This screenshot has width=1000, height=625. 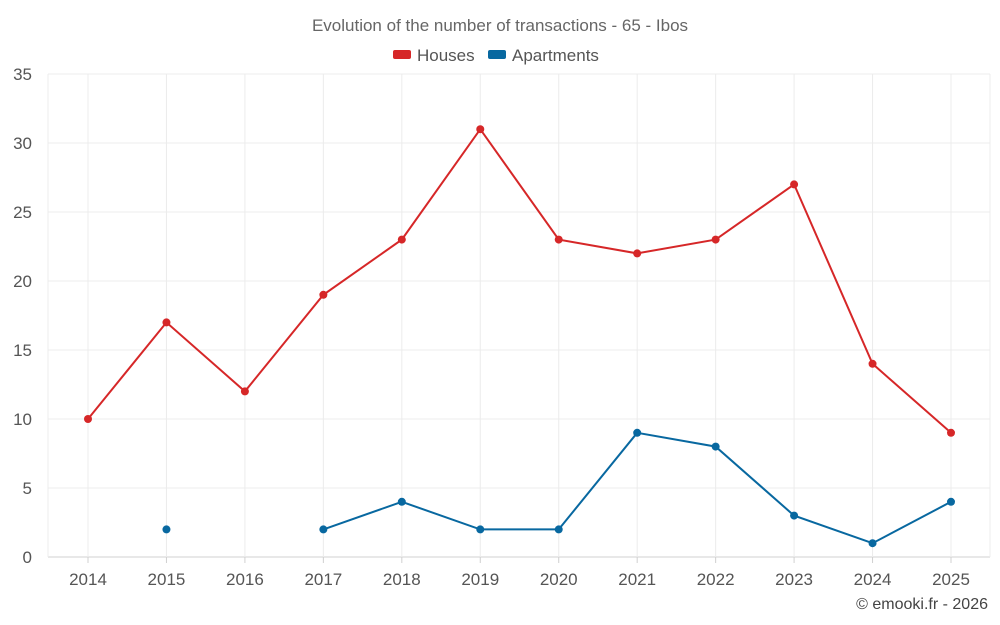 What do you see at coordinates (22, 419) in the screenshot?
I see `y-tick-label: 10` at bounding box center [22, 419].